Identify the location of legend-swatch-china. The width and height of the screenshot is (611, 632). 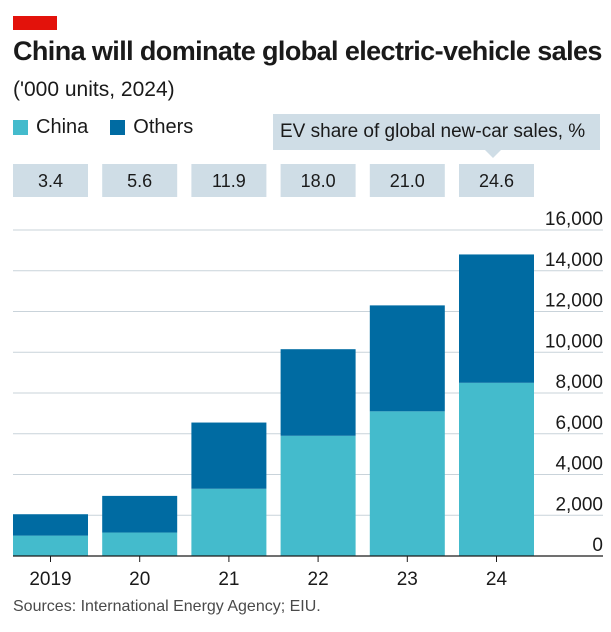
(20, 127).